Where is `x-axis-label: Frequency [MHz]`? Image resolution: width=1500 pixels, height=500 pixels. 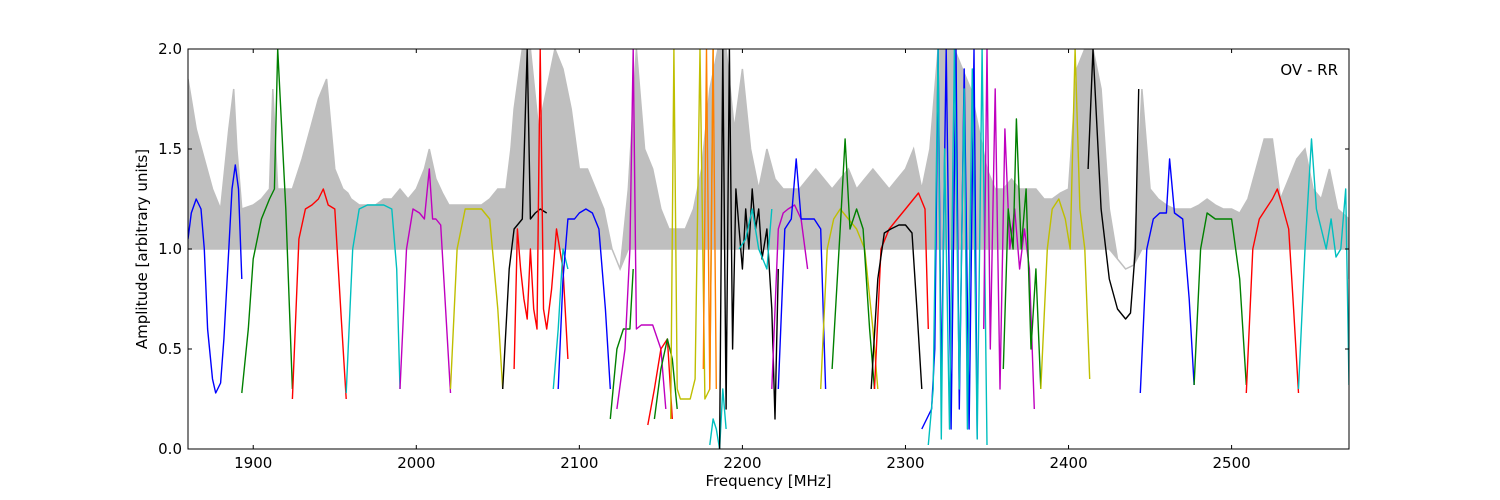 x-axis-label: Frequency [MHz] is located at coordinates (768, 481).